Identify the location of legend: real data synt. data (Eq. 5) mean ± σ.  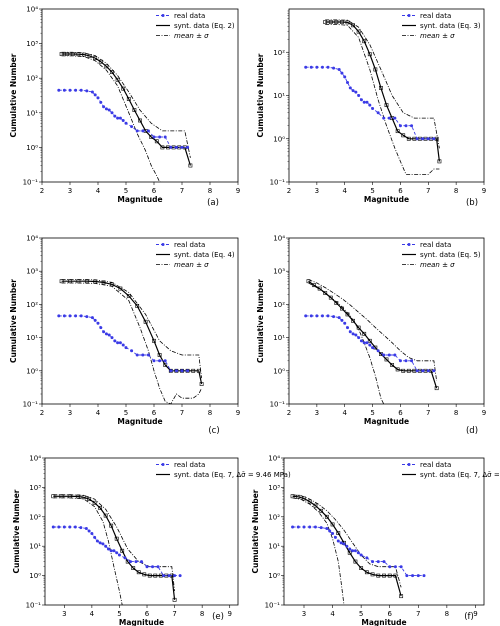
(441, 255).